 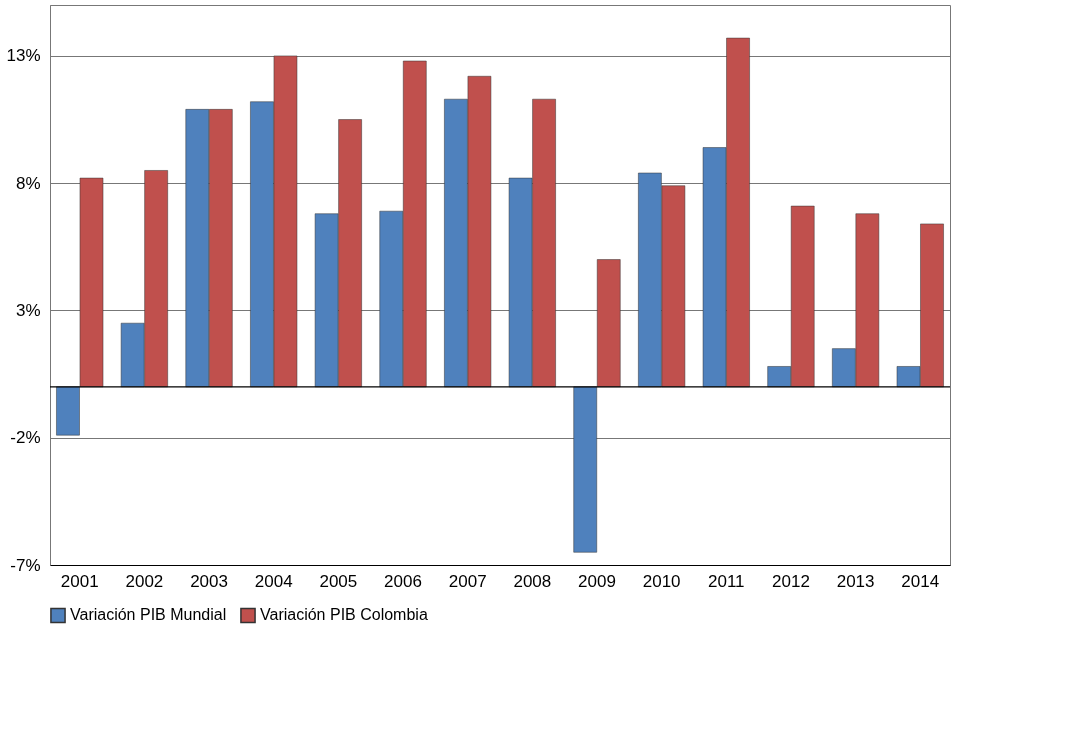 What do you see at coordinates (467, 581) in the screenshot?
I see `x-tick-label: 2007` at bounding box center [467, 581].